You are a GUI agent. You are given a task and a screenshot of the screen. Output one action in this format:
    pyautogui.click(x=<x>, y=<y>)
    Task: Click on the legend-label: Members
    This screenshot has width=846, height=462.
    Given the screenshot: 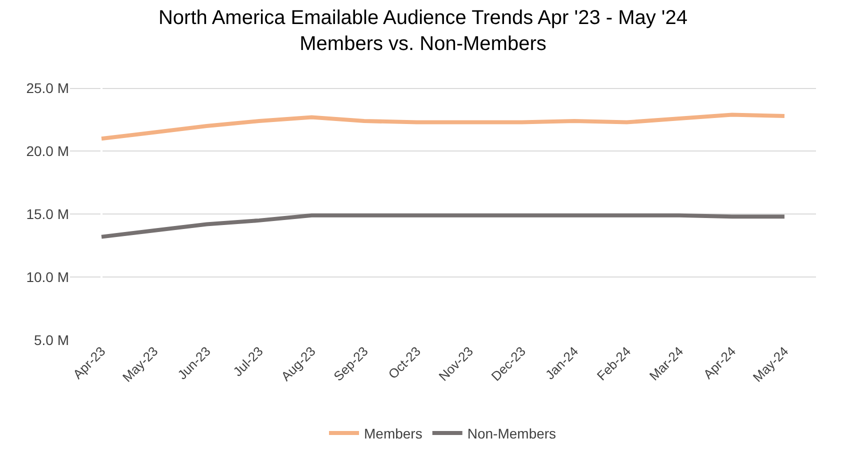 What is the action you would take?
    pyautogui.click(x=393, y=433)
    